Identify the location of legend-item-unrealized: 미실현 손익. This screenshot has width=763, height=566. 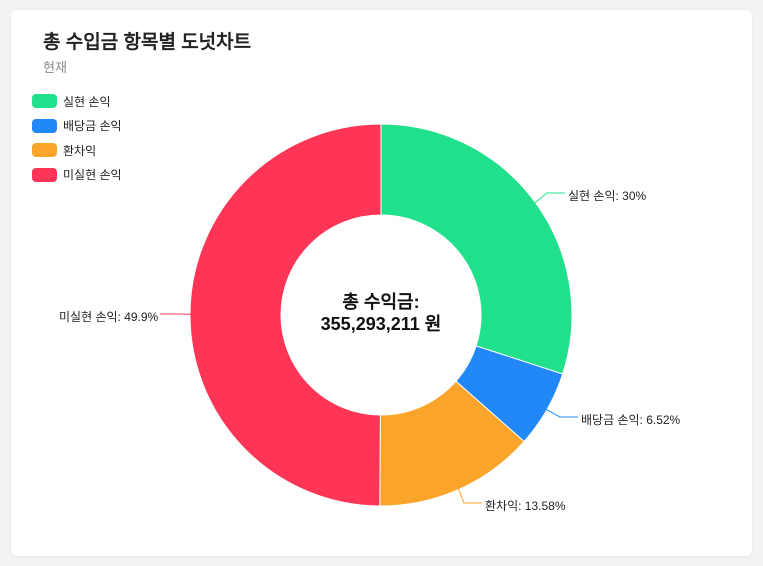
(77, 175).